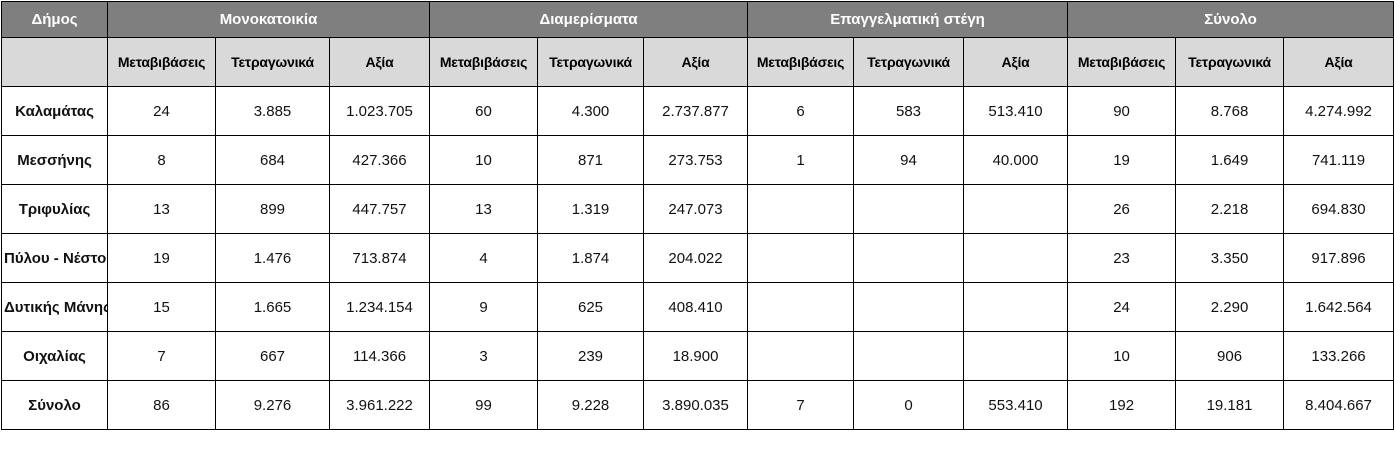  I want to click on table-cell: 1, so click(801, 160).